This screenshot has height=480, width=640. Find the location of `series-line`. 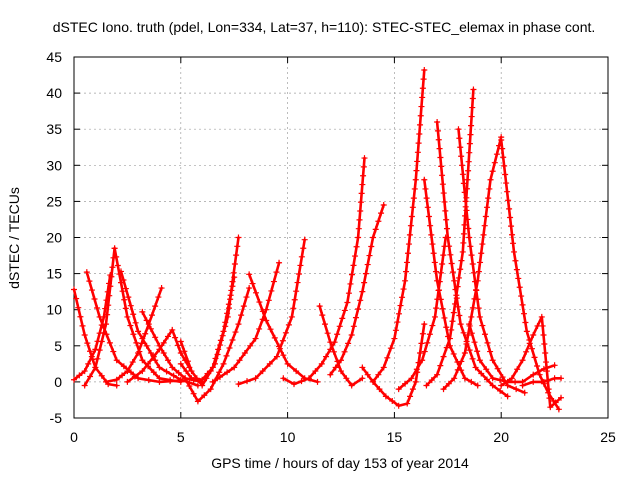

series-line is located at coordinates (357, 289).